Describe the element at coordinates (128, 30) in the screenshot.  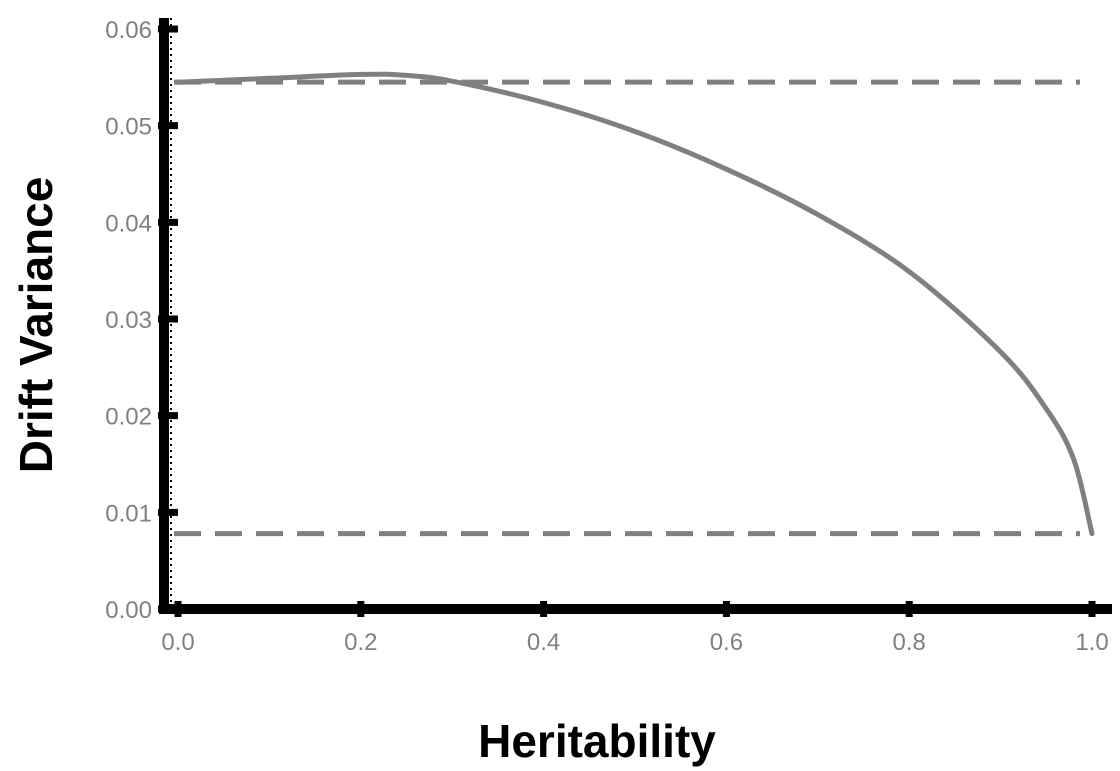
I see `y-tick-label: 0.06` at that location.